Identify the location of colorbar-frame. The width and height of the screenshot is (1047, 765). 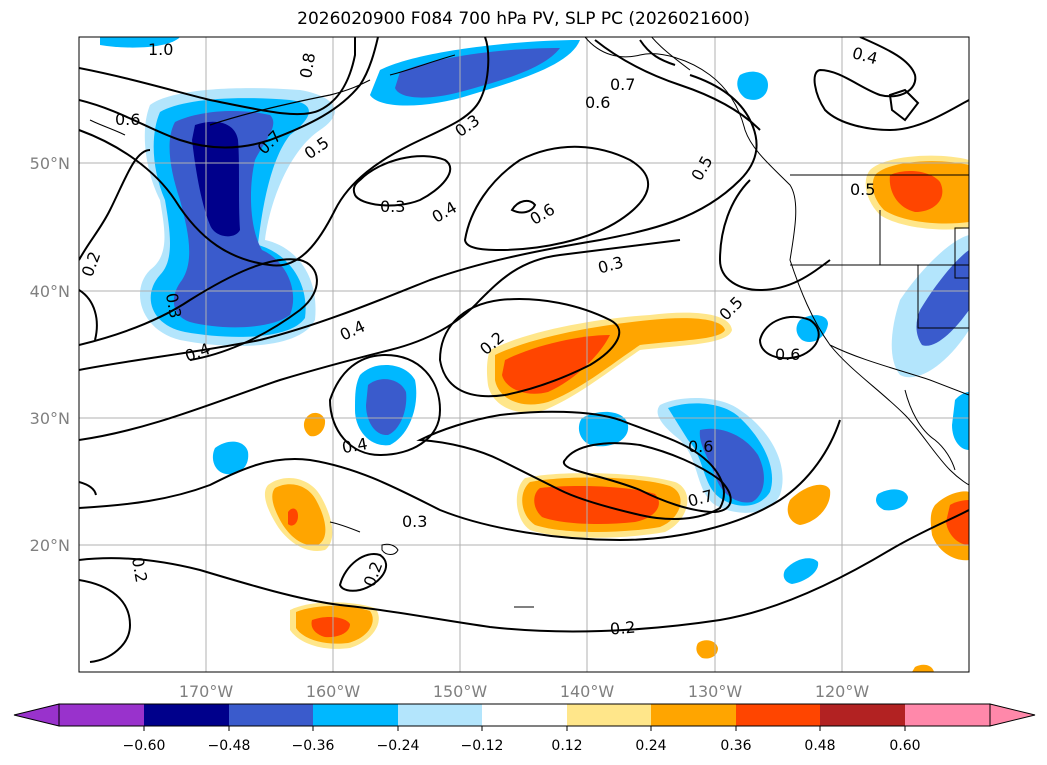
(524, 715).